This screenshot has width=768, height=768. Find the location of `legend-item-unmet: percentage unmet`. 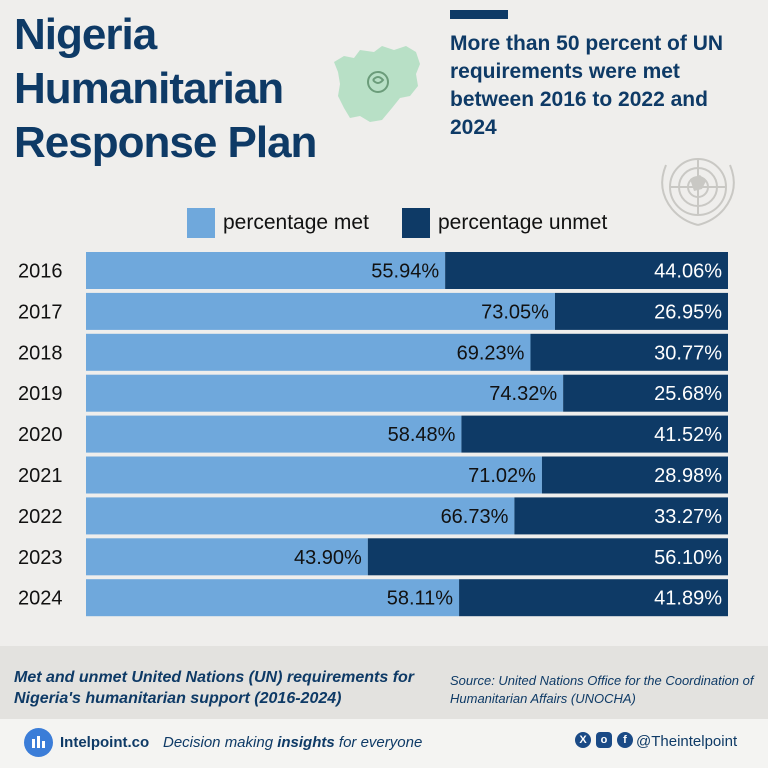

legend-item-unmet: percentage unmet is located at coordinates (504, 223).